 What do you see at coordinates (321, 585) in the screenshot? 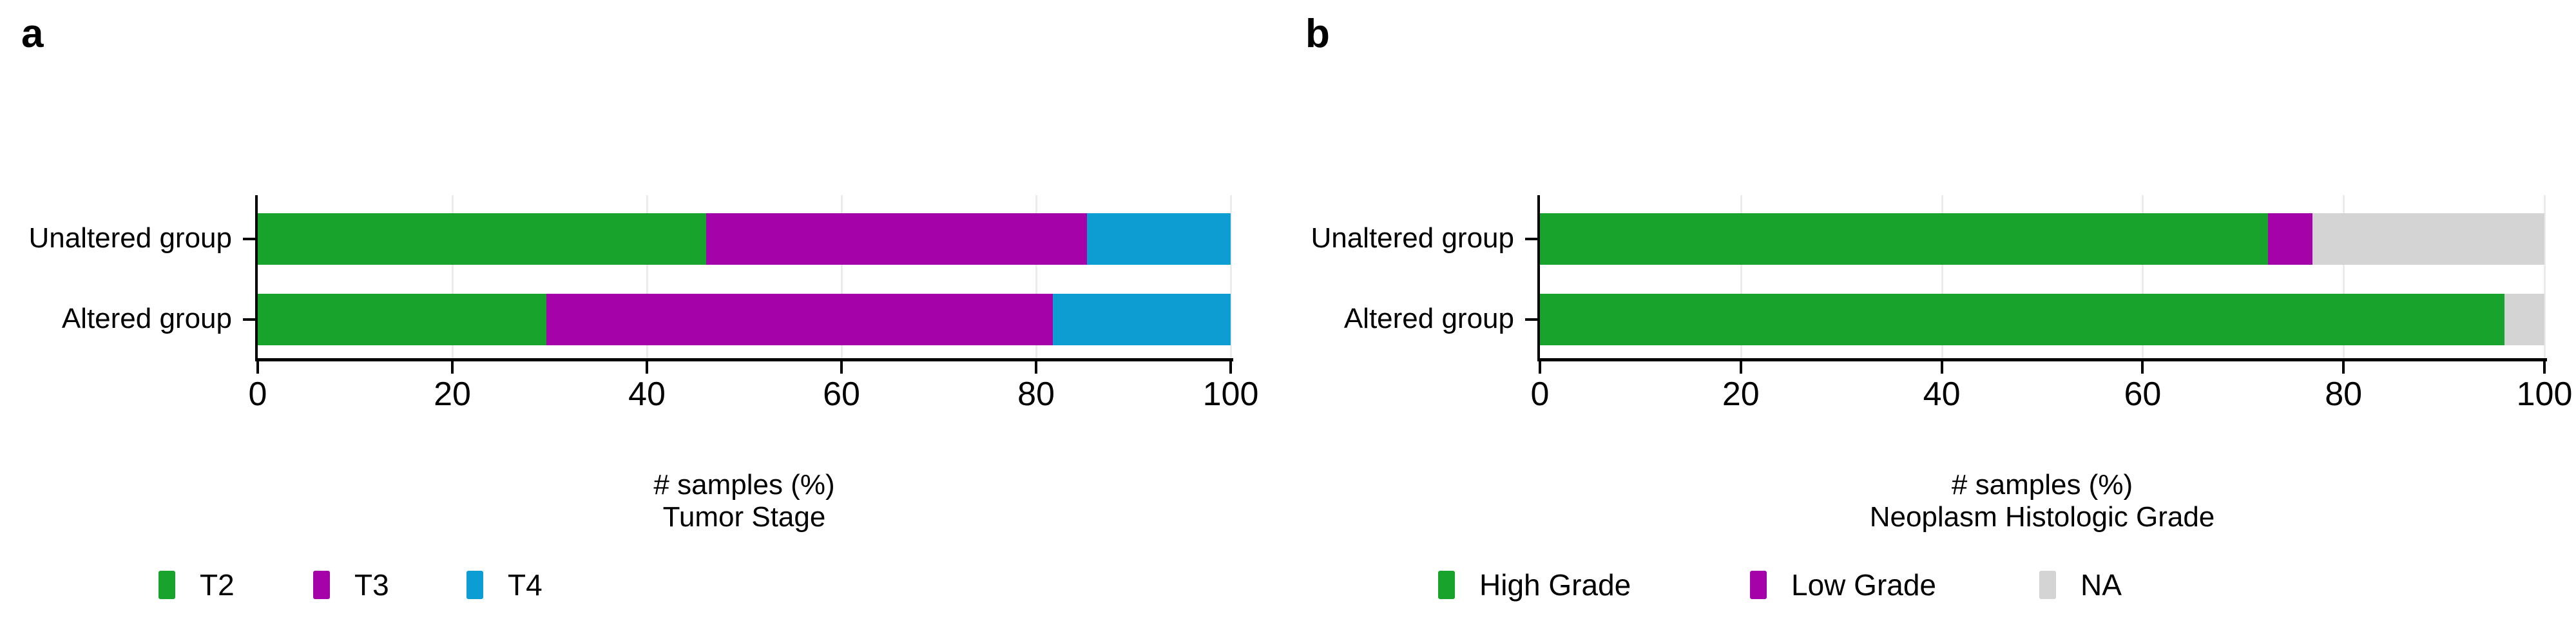
I see `legend-swatch-t3` at bounding box center [321, 585].